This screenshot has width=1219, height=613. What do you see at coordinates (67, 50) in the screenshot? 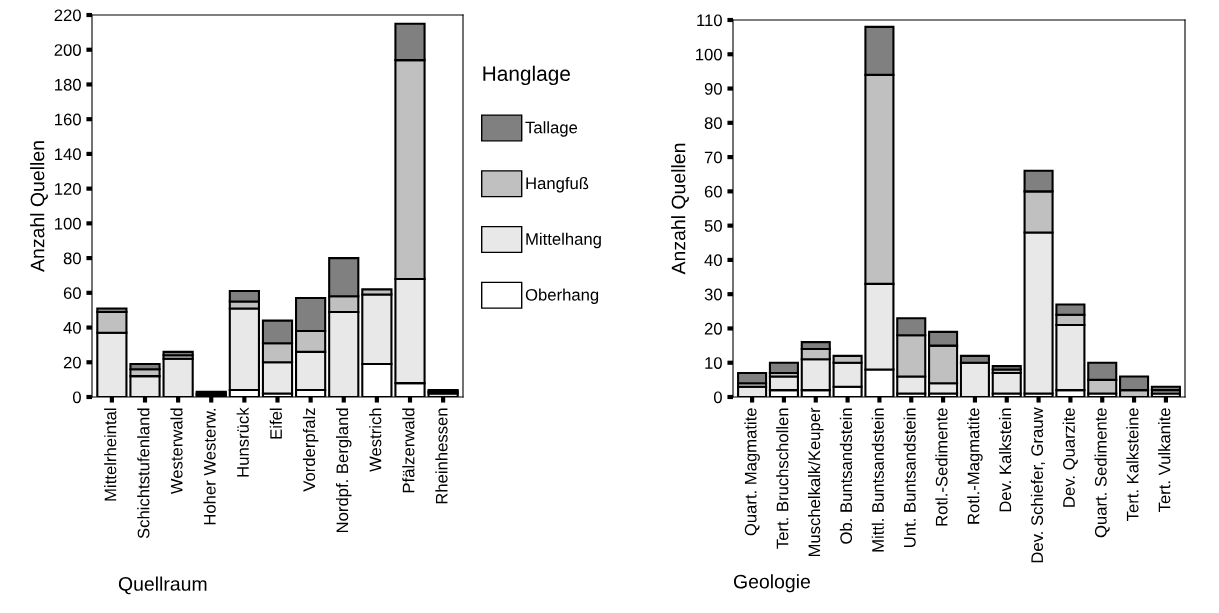
I see `y-tick-label: 200` at bounding box center [67, 50].